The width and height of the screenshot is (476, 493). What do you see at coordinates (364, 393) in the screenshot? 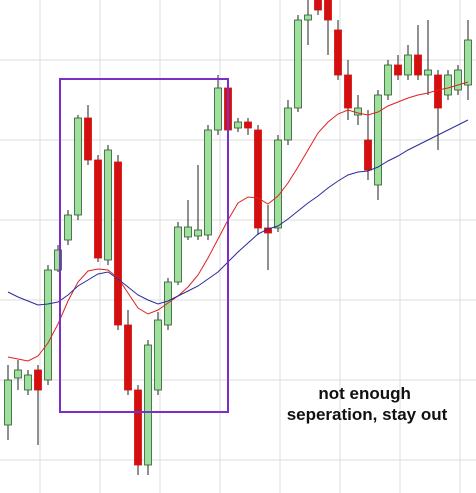
I see `annotation-line: not enough` at bounding box center [364, 393].